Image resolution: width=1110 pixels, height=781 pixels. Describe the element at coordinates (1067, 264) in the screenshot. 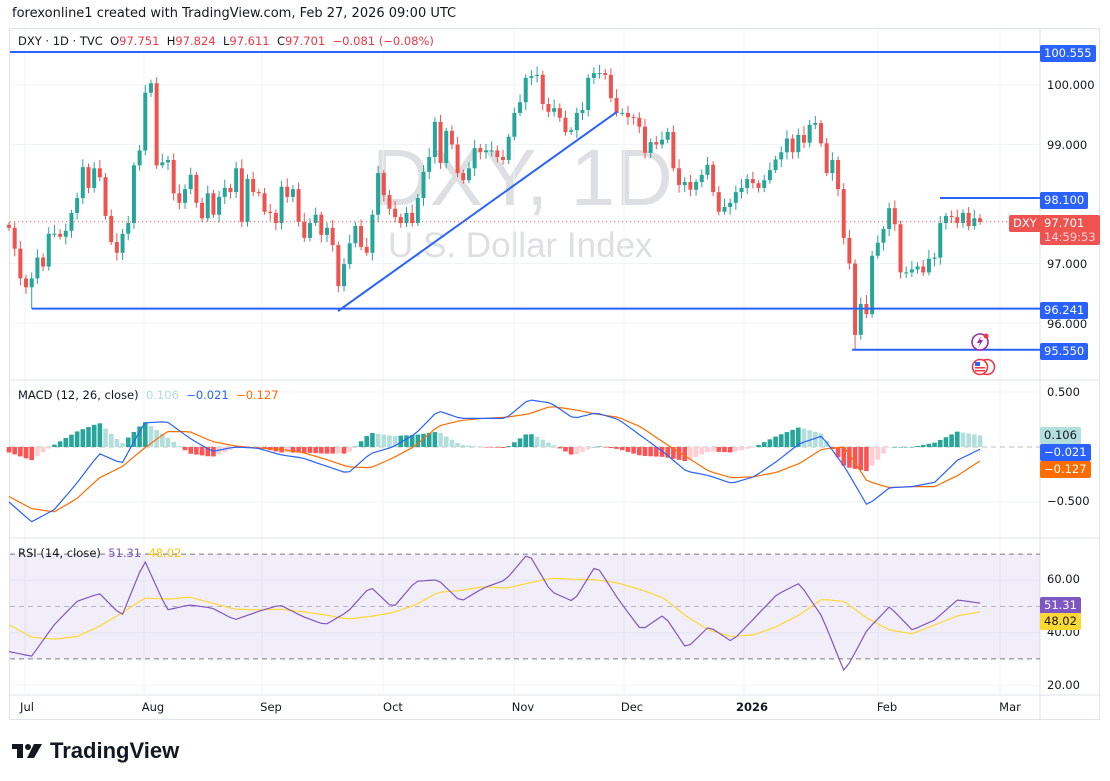

I see `price-tick: 97.000` at that location.